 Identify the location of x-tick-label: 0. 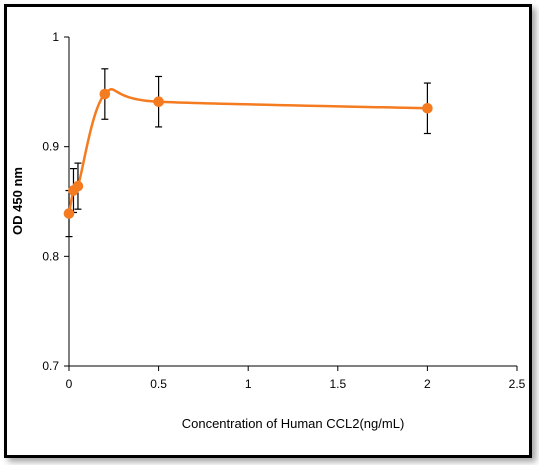
(69, 384).